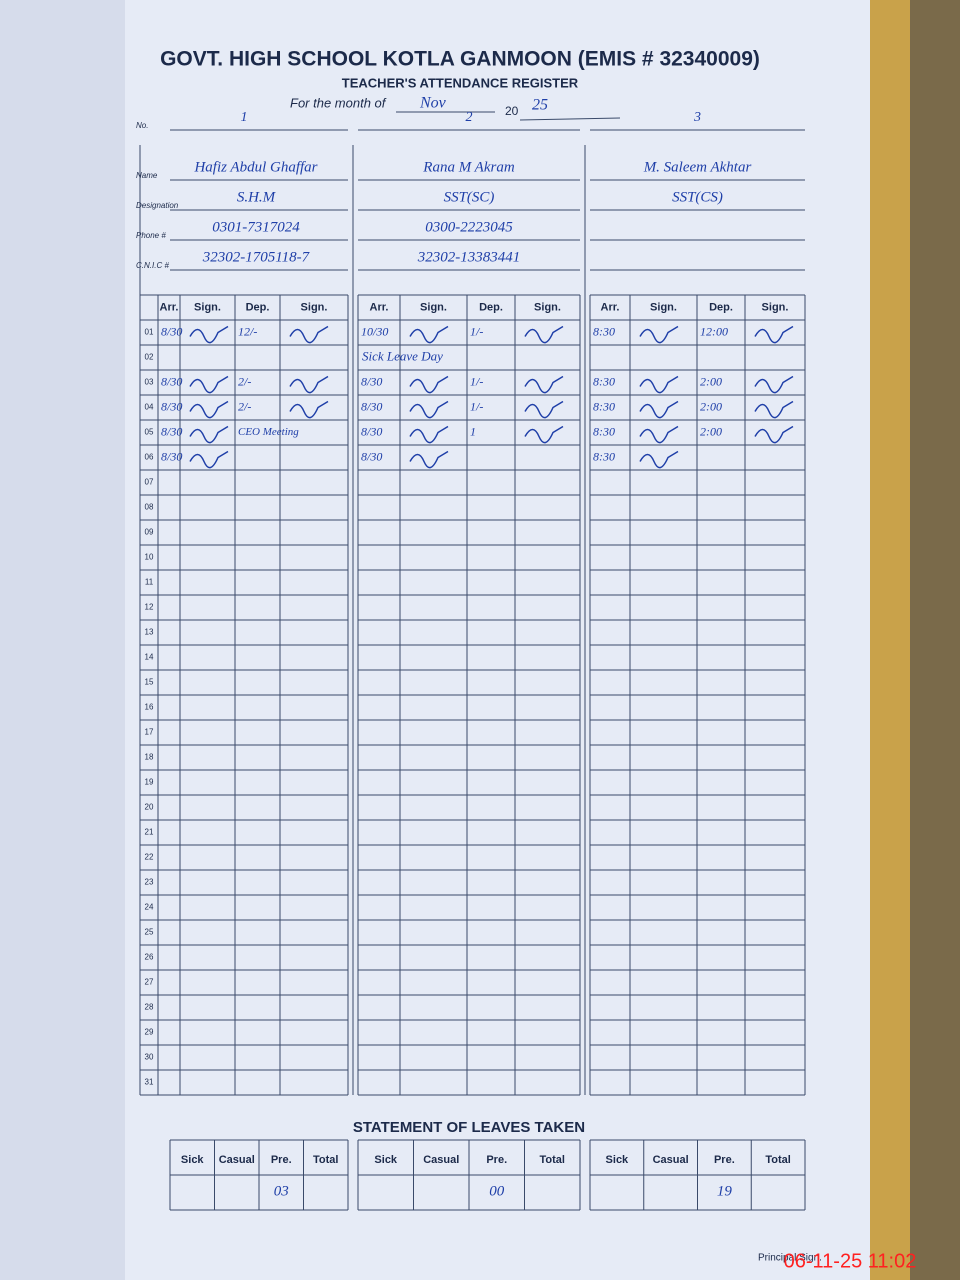  I want to click on day: 04, so click(149, 407).